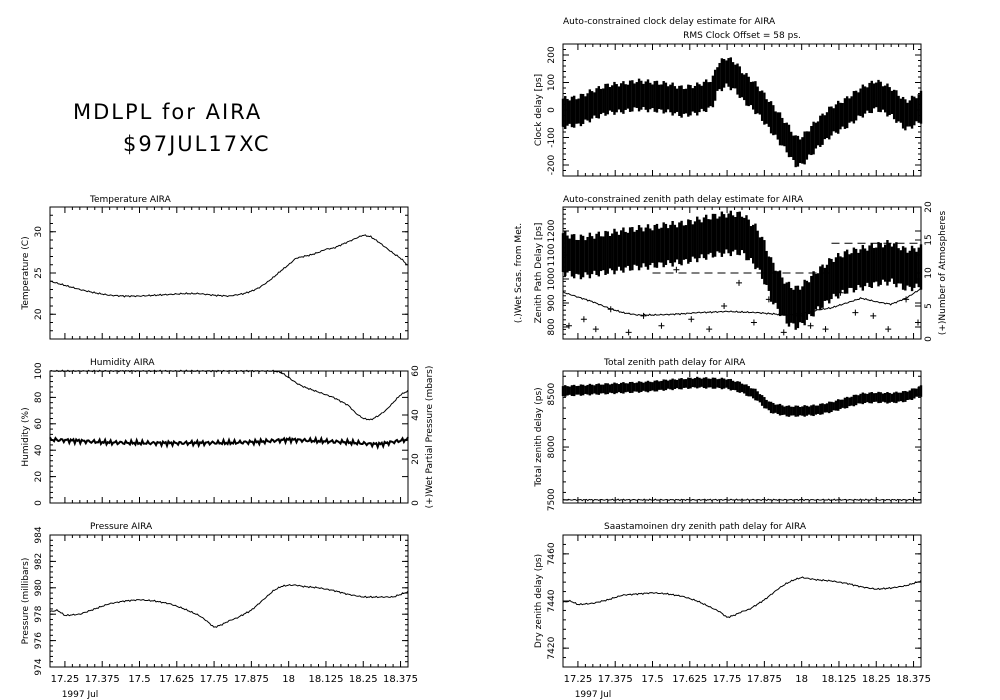 The width and height of the screenshot is (1000, 700). I want to click on y-tick-label: 900, so click(552, 302).